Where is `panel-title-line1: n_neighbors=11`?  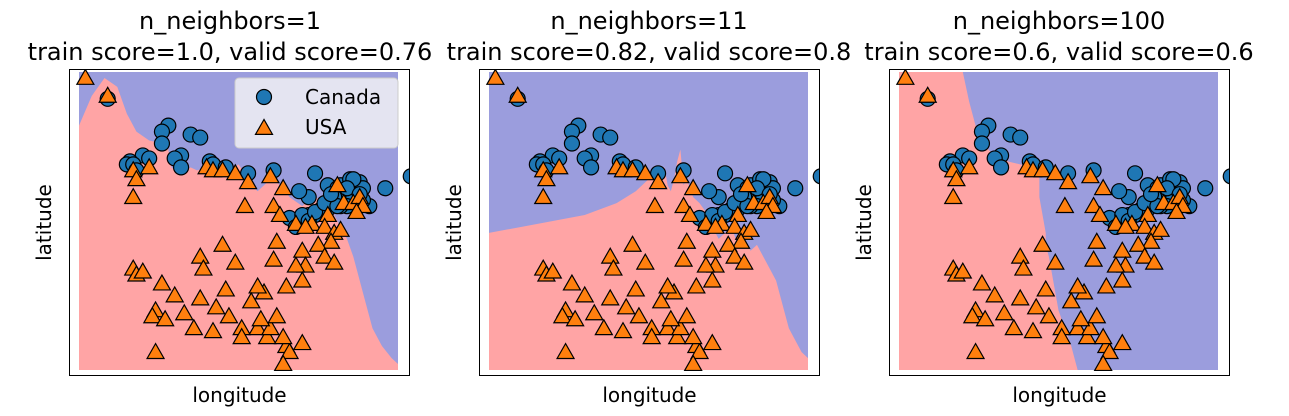 panel-title-line1: n_neighbors=11 is located at coordinates (648, 21).